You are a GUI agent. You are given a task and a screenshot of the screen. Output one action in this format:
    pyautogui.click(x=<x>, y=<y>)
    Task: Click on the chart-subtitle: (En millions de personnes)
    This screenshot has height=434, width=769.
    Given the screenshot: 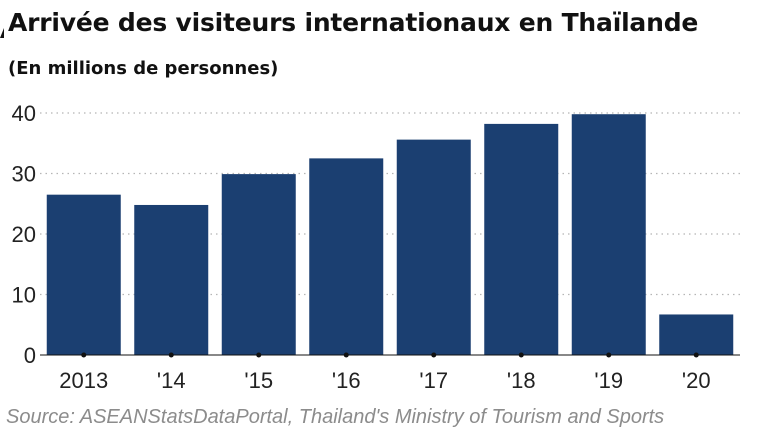 What is the action you would take?
    pyautogui.click(x=143, y=68)
    